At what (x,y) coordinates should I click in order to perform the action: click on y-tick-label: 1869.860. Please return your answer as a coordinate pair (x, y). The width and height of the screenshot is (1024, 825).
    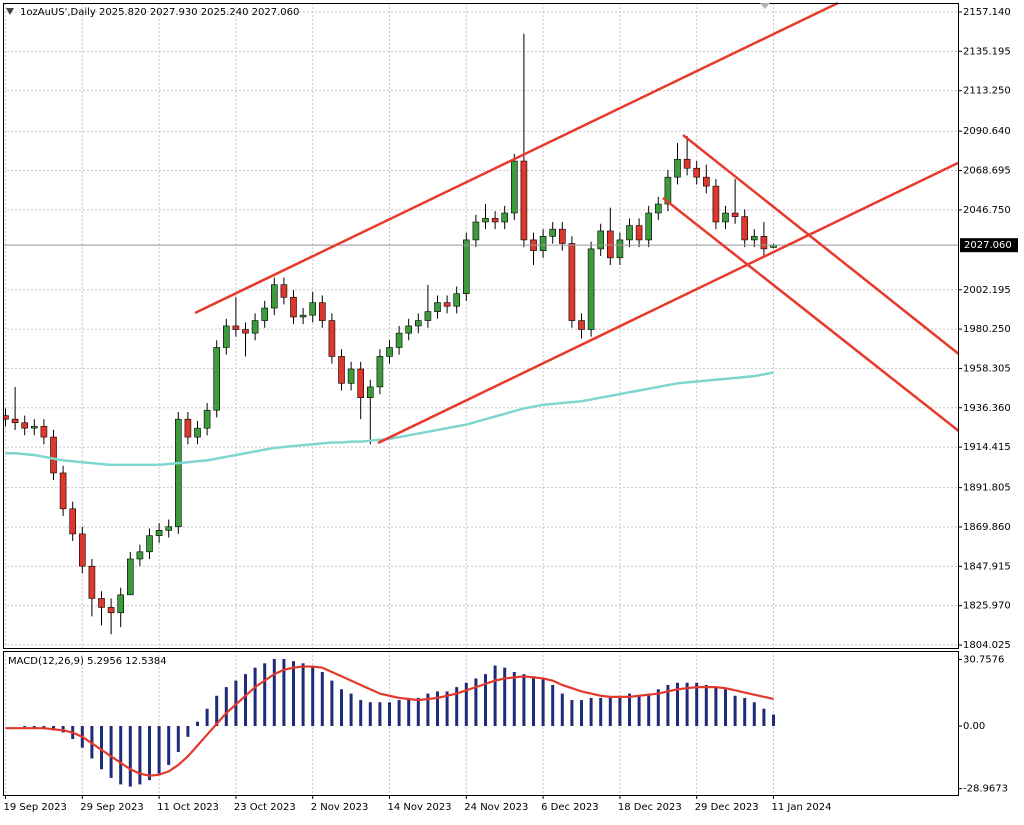
    Looking at the image, I should click on (987, 527).